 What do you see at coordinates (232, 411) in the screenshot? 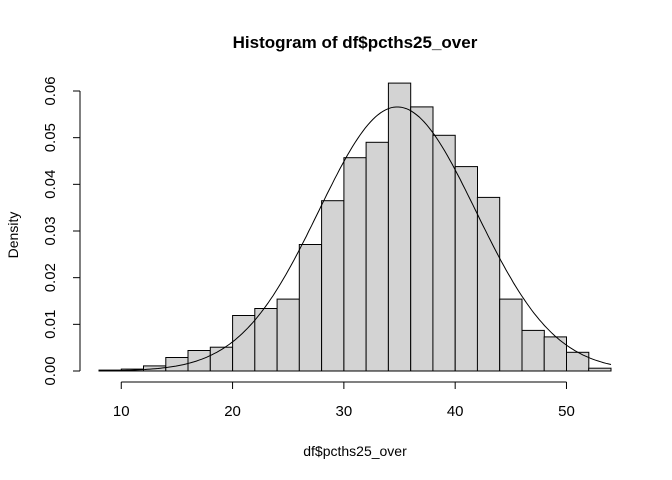
I see `x-tick-label-1: 20` at bounding box center [232, 411].